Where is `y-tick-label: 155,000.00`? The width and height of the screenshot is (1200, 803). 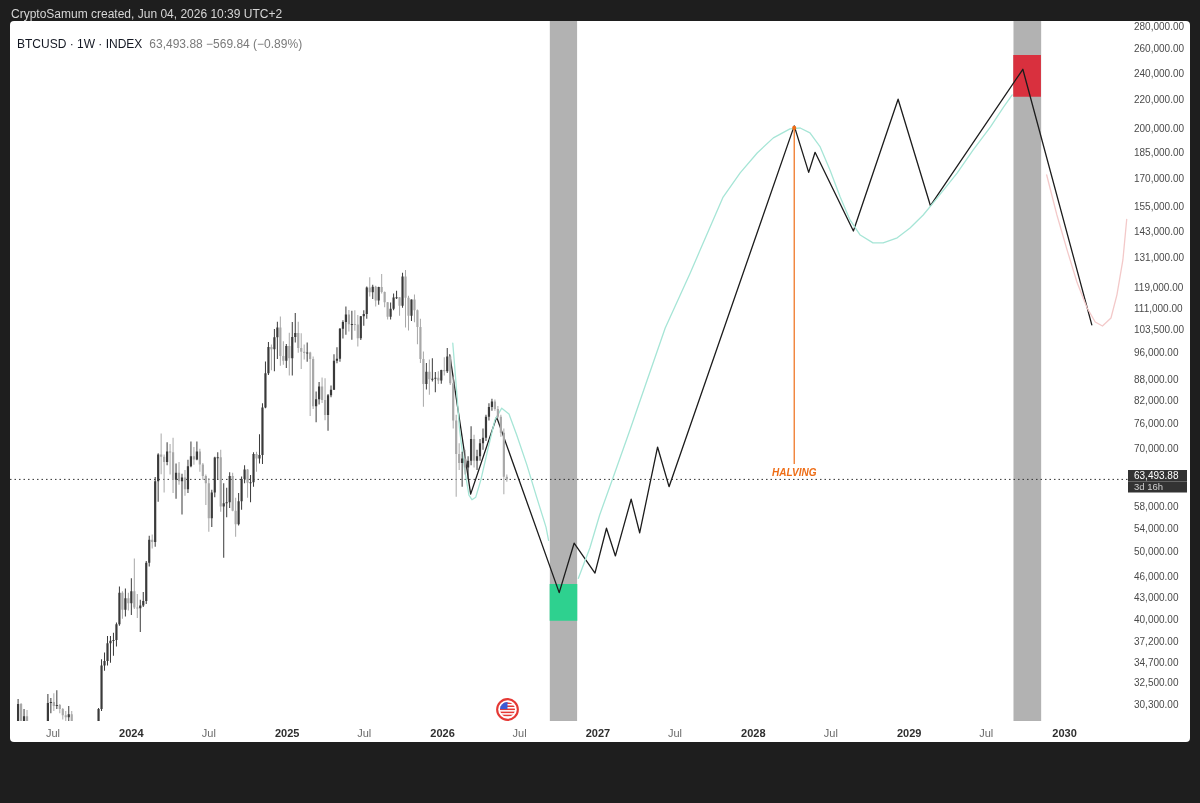 y-tick-label: 155,000.00 is located at coordinates (1159, 207).